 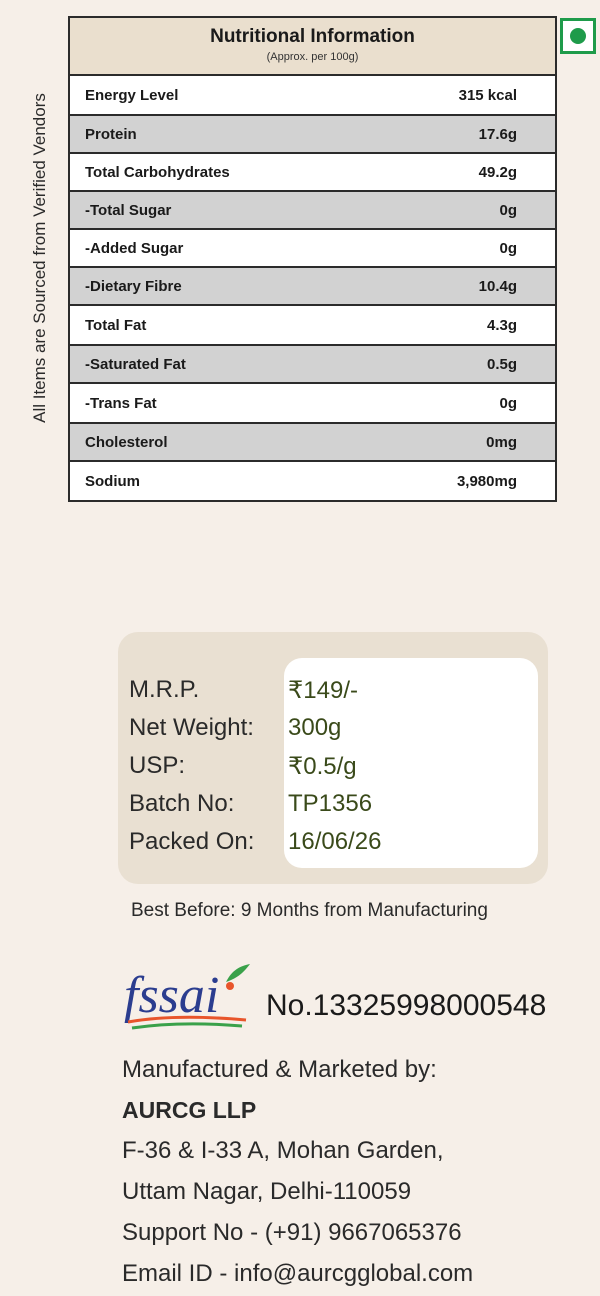 I want to click on nutrient-label: Cholesterol, so click(x=126, y=442).